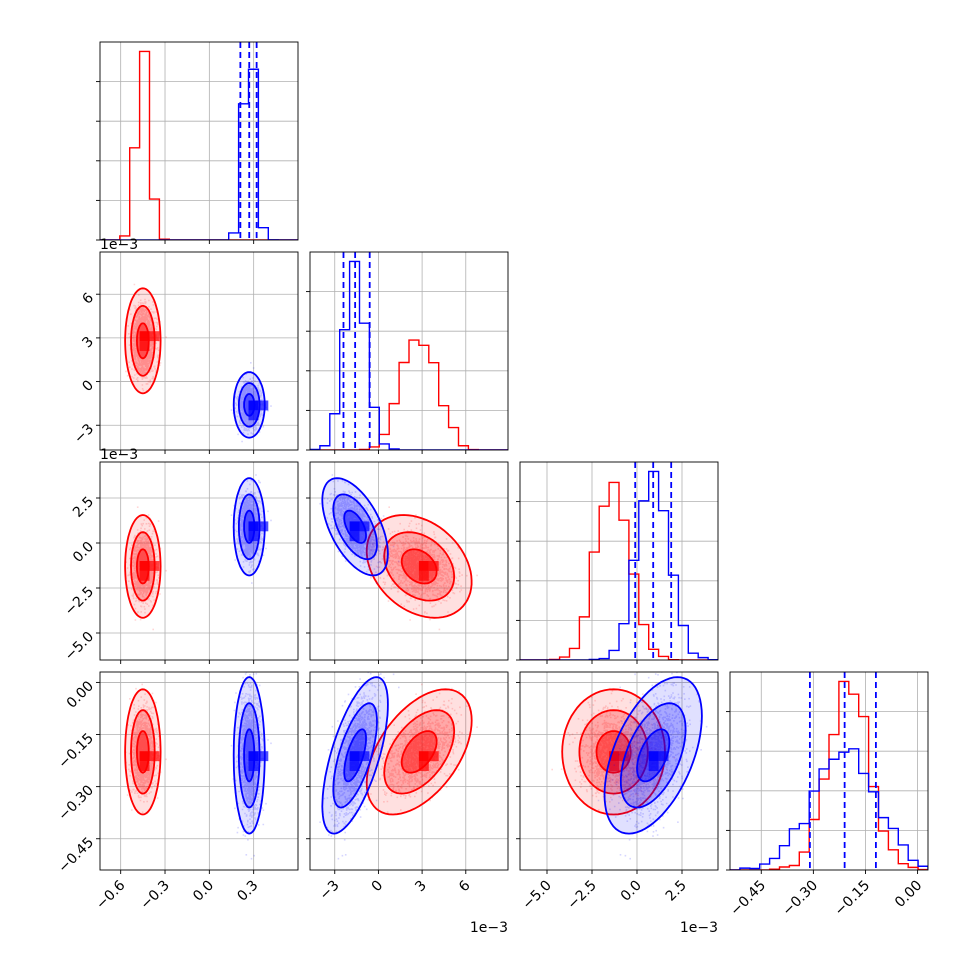  What do you see at coordinates (908, 894) in the screenshot?
I see `x-tick-label: 0.00` at bounding box center [908, 894].